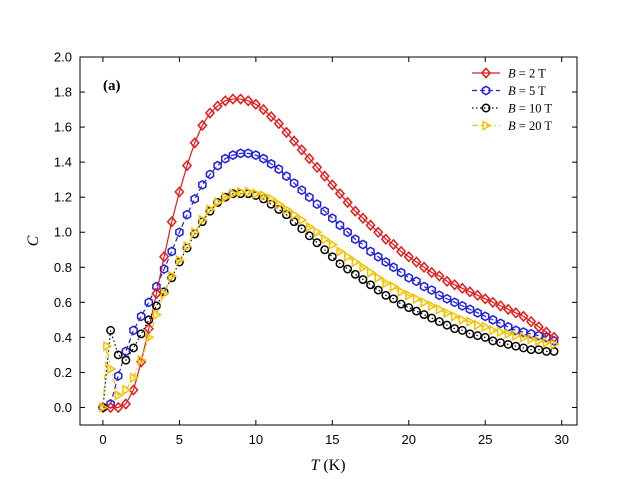 The height and width of the screenshot is (479, 641). I want to click on y-tick-label: 0.4, so click(63, 337).